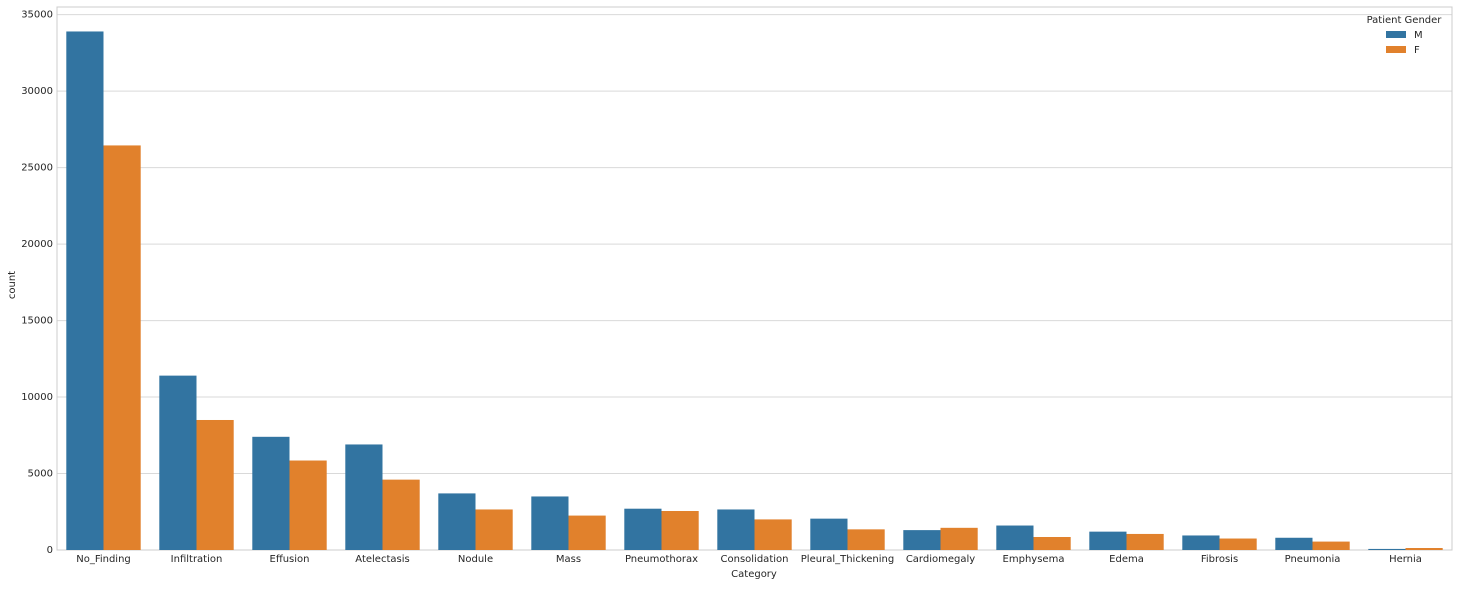  What do you see at coordinates (1313, 559) in the screenshot?
I see `x-tick-label: Pneumonia` at bounding box center [1313, 559].